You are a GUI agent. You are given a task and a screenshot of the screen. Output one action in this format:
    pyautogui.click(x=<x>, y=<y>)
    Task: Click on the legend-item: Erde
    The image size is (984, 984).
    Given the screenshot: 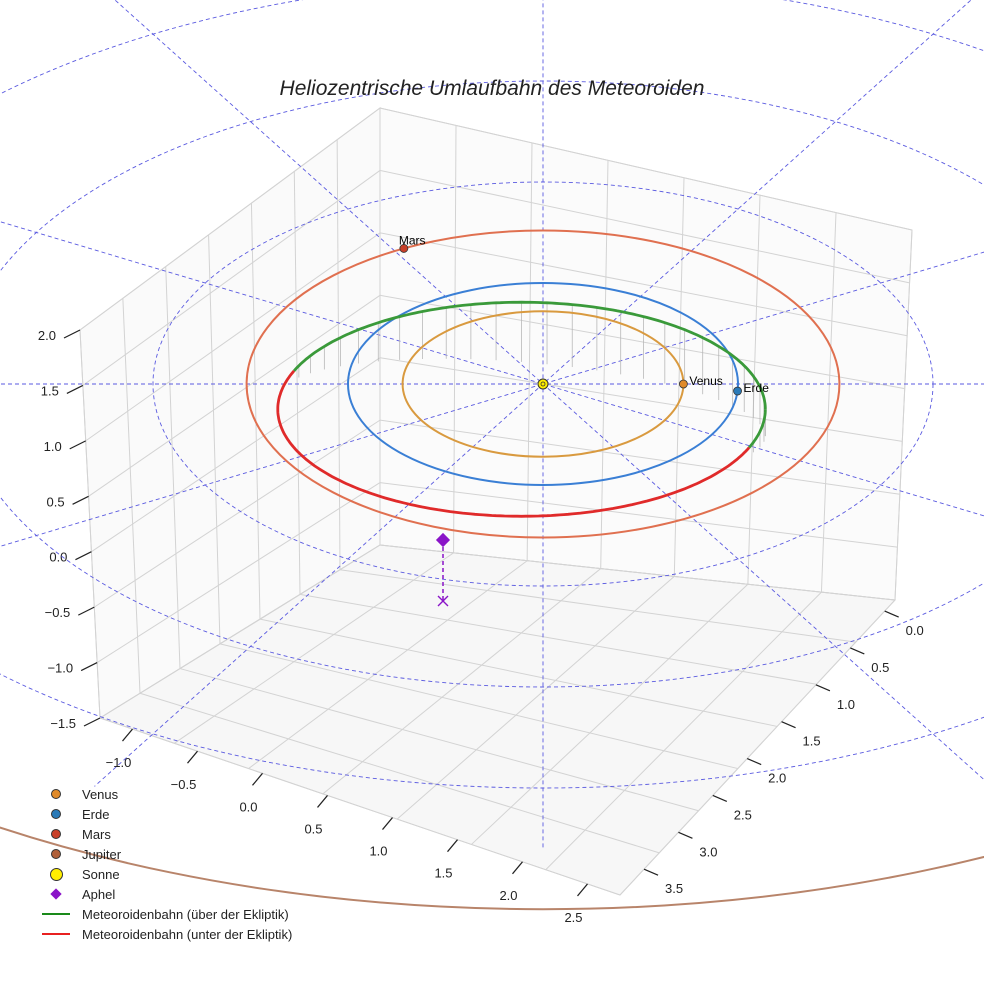 What is the action you would take?
    pyautogui.click(x=165, y=814)
    